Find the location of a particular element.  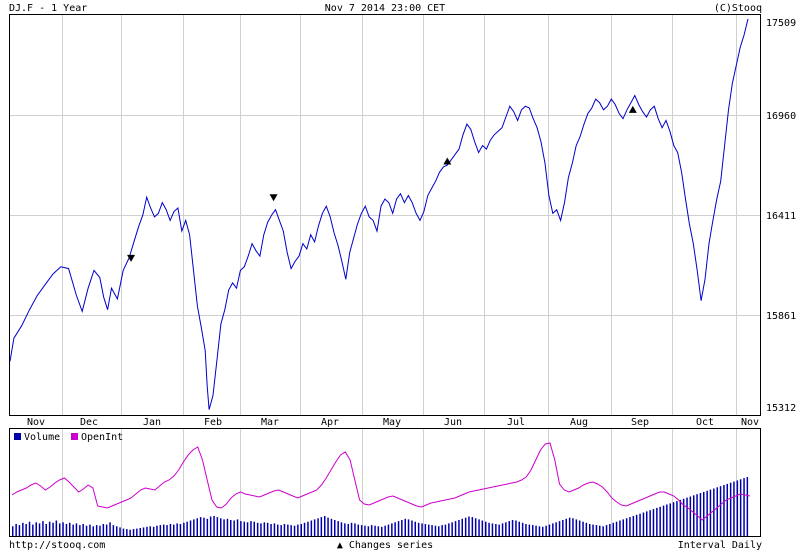

x-axis-ticks: Nov Dec Jan Feb Mar Apr May Jun Jul Aug Sep Oct Nov is located at coordinates (393, 422).